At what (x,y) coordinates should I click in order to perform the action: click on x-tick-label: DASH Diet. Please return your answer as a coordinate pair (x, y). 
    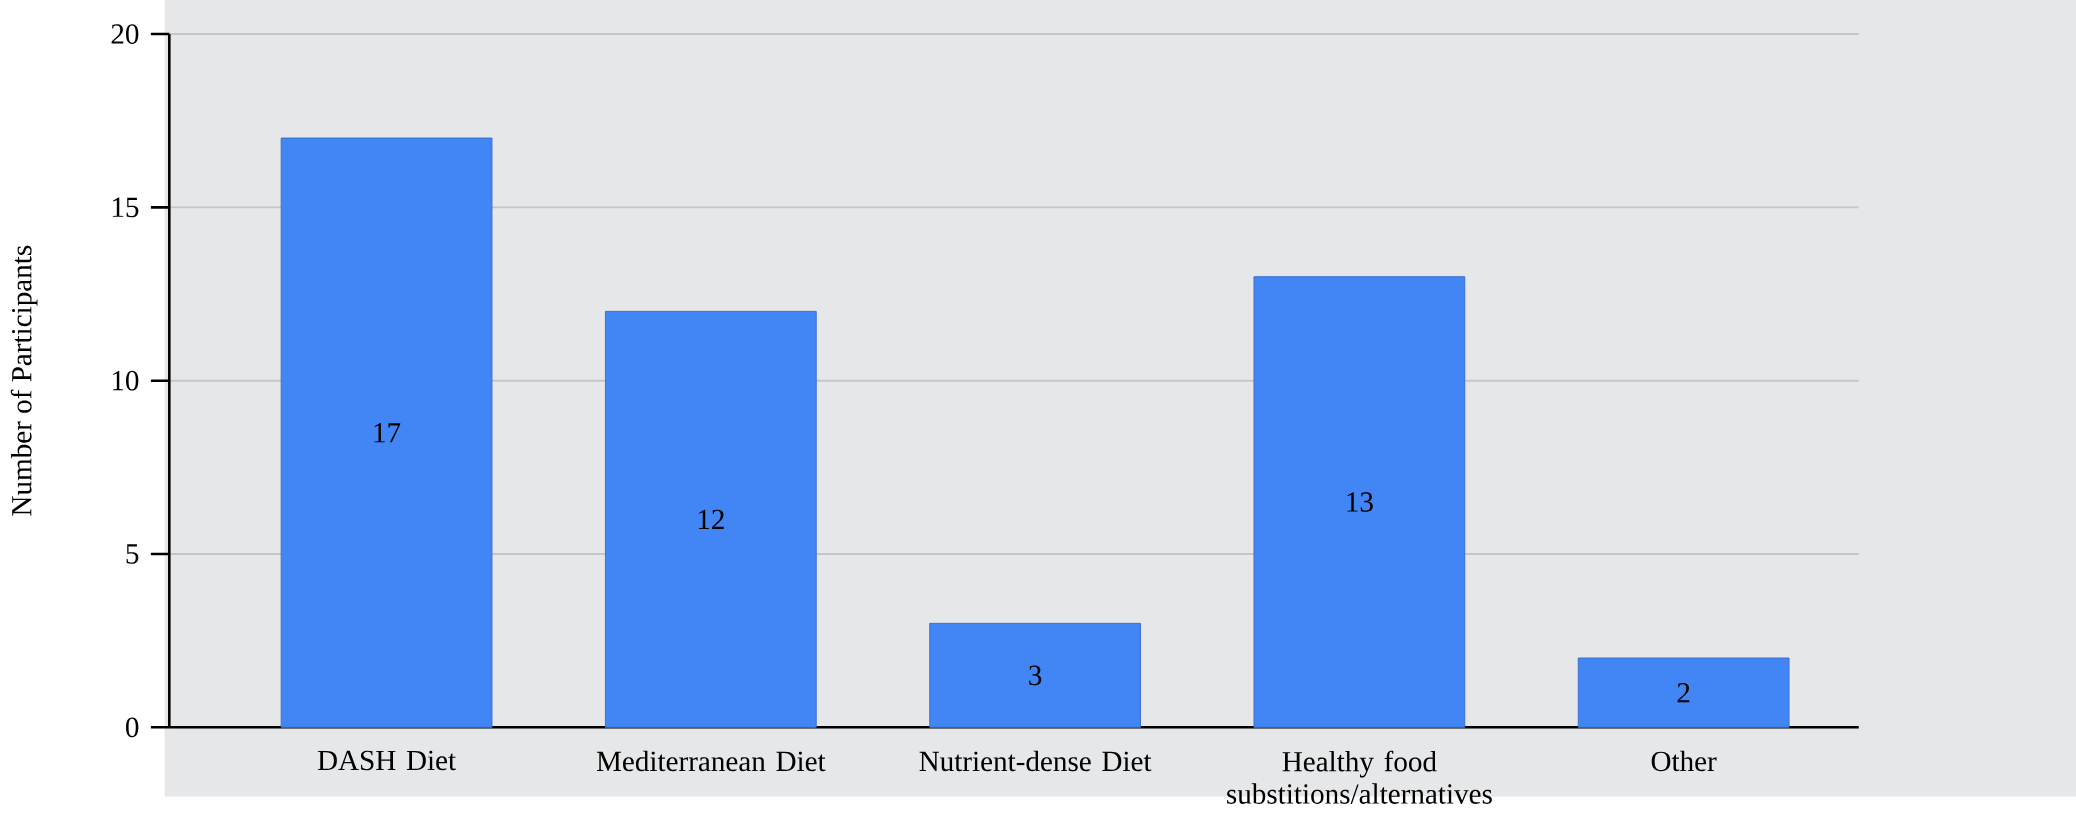
    Looking at the image, I should click on (386, 760).